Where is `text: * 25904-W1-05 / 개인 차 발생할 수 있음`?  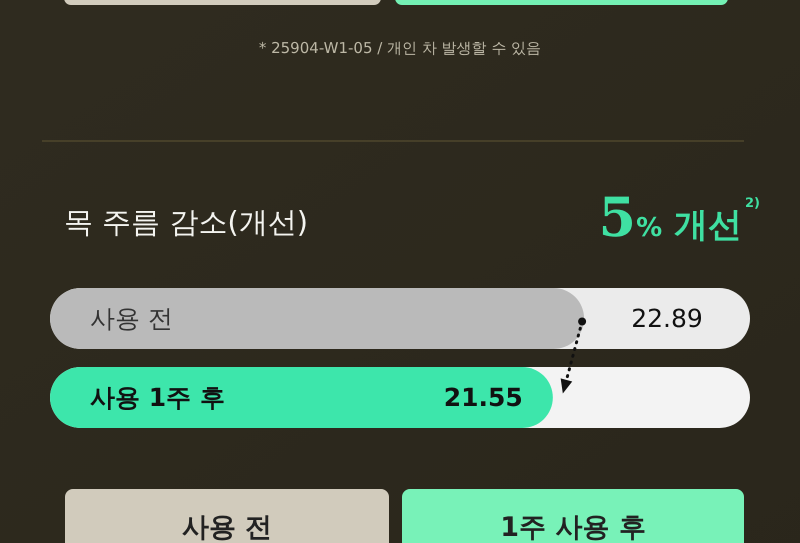
text: * 25904-W1-05 / 개인 차 발생할 수 있음 is located at coordinates (400, 48).